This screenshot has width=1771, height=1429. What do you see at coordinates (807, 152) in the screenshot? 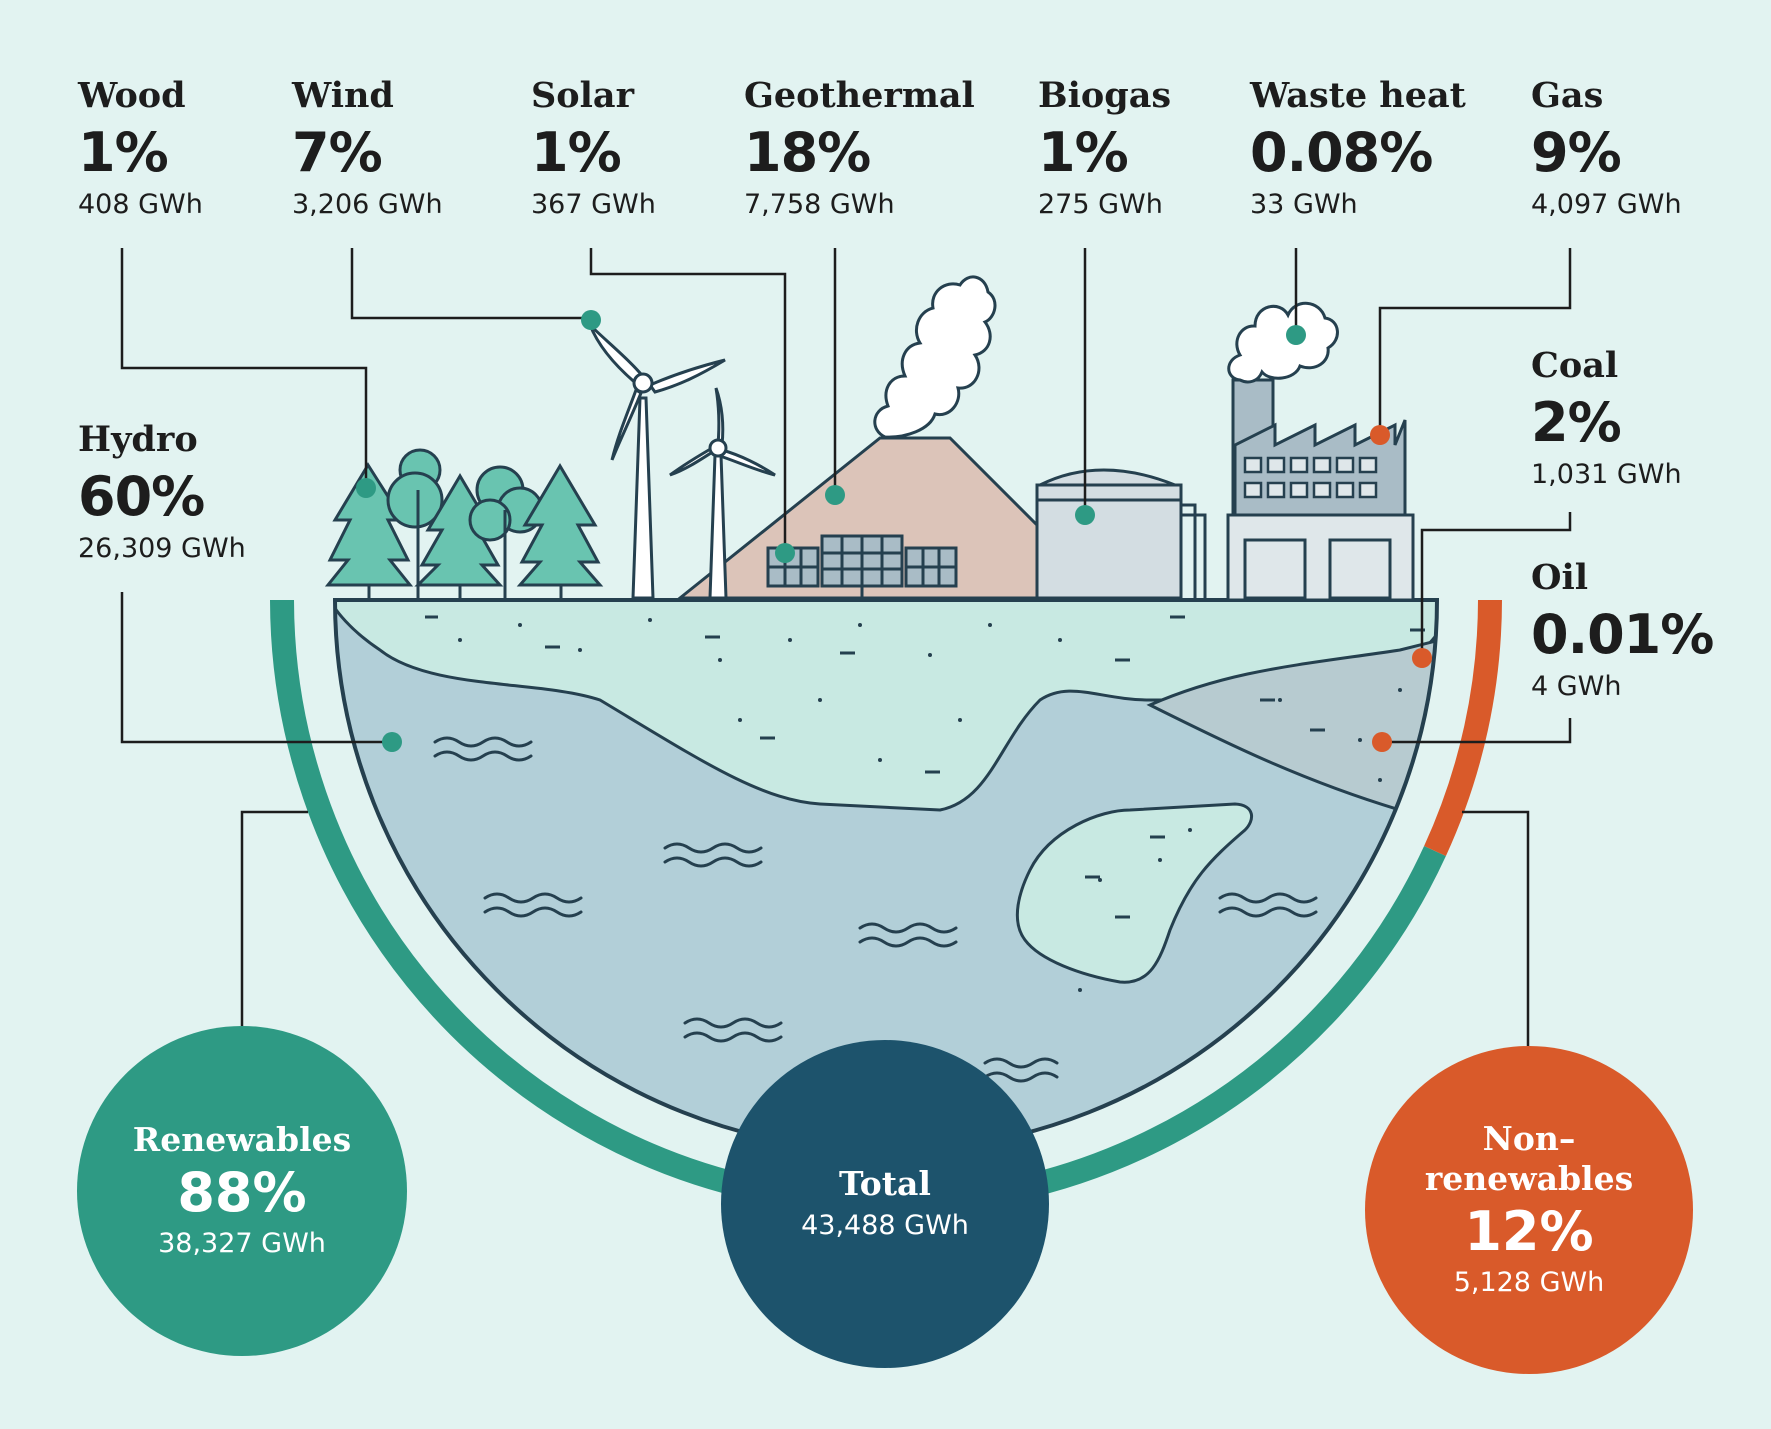
I see `geothermal-percent: 18%` at bounding box center [807, 152].